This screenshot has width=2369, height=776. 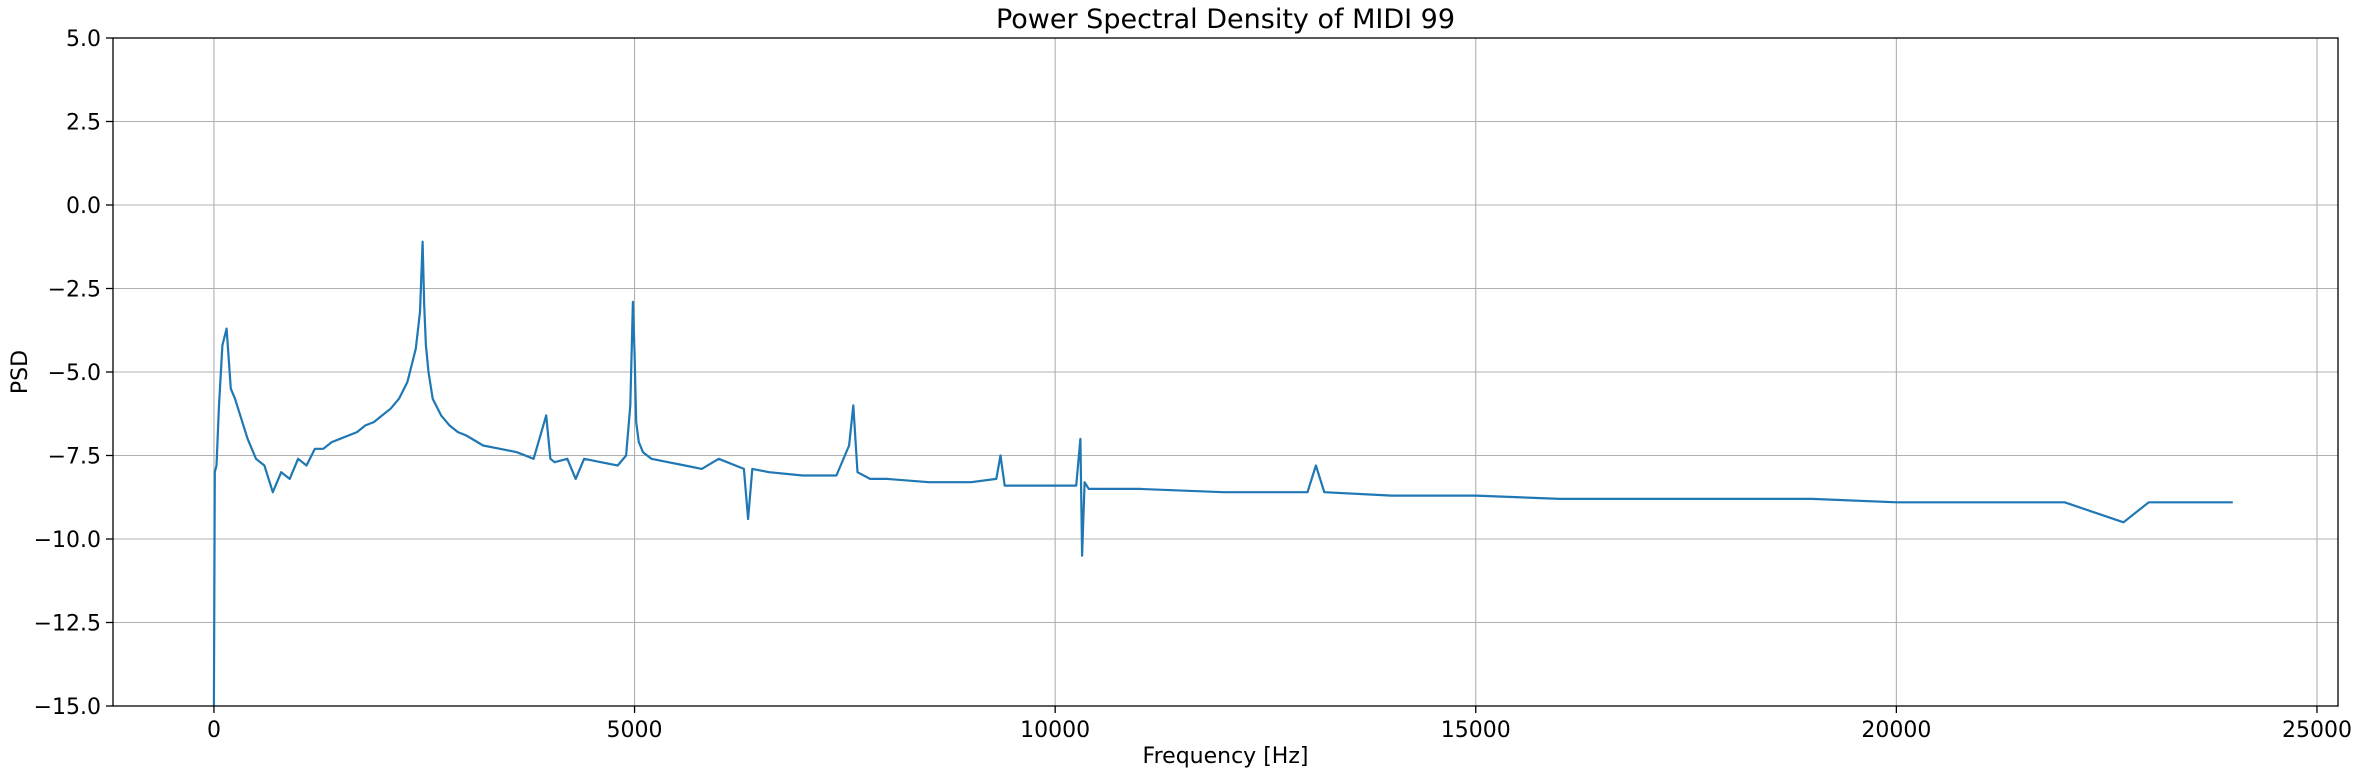 I want to click on y-tick-label: 2.5, so click(x=83, y=123).